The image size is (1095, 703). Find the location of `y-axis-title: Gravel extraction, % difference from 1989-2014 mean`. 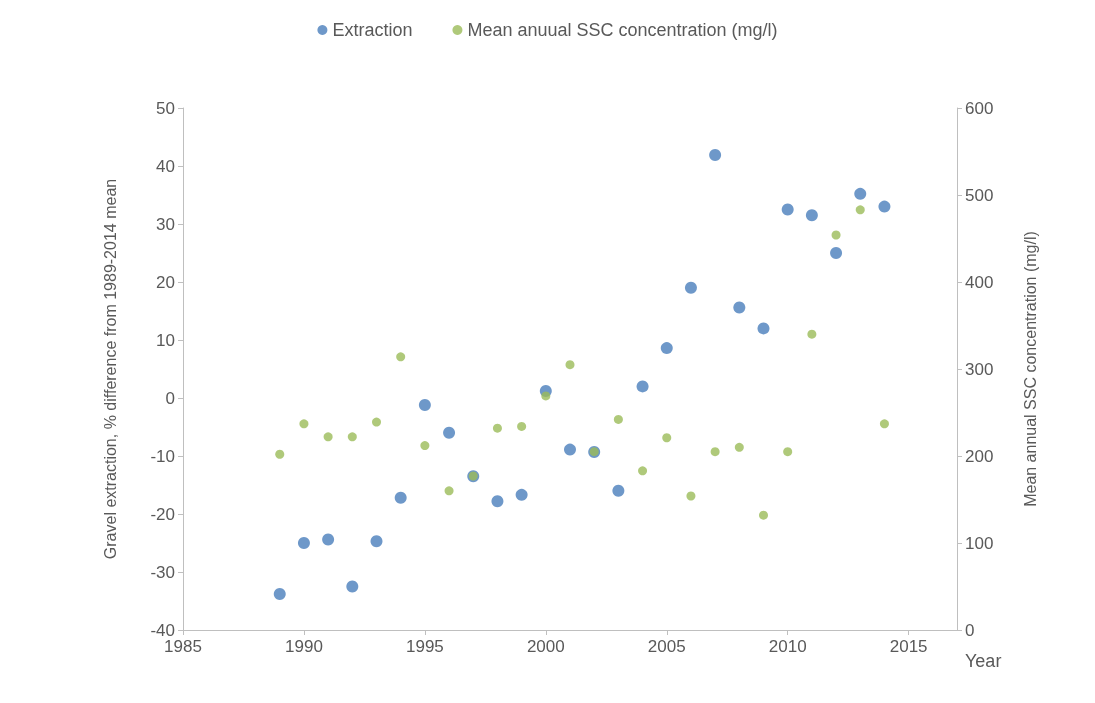

y-axis-title: Gravel extraction, % difference from 1989-2014 mean is located at coordinates (110, 369).